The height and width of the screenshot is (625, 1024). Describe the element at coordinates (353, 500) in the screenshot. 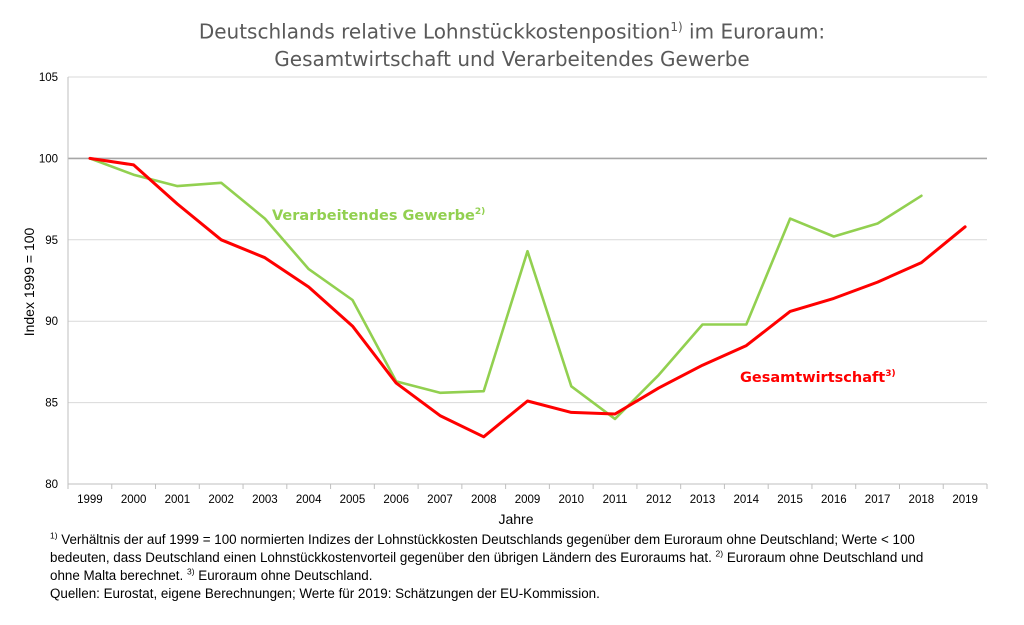

I see `x-tick-label-2005: 2005` at that location.